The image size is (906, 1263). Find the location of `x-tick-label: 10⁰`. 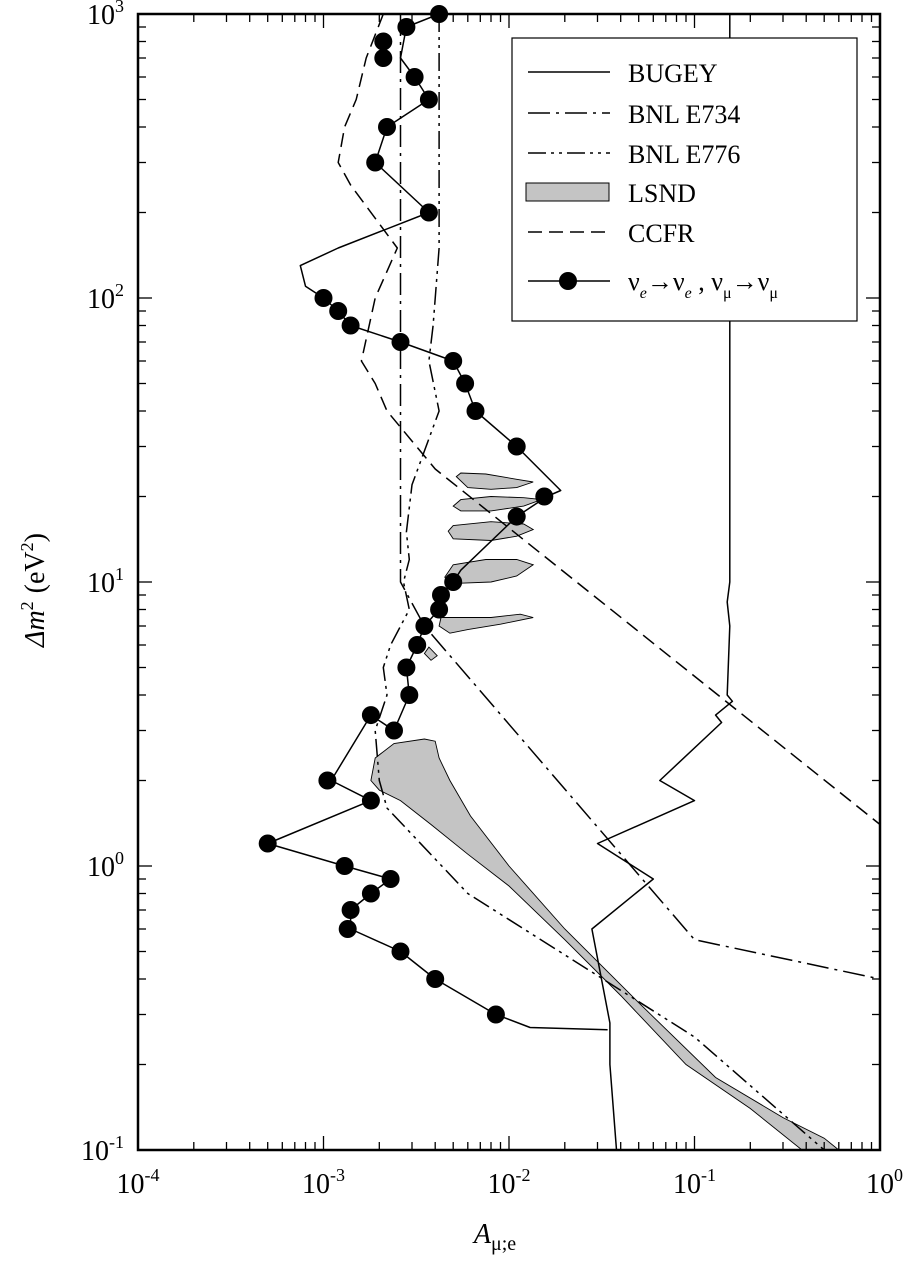

x-tick-label: 10⁰ is located at coordinates (884, 1182).